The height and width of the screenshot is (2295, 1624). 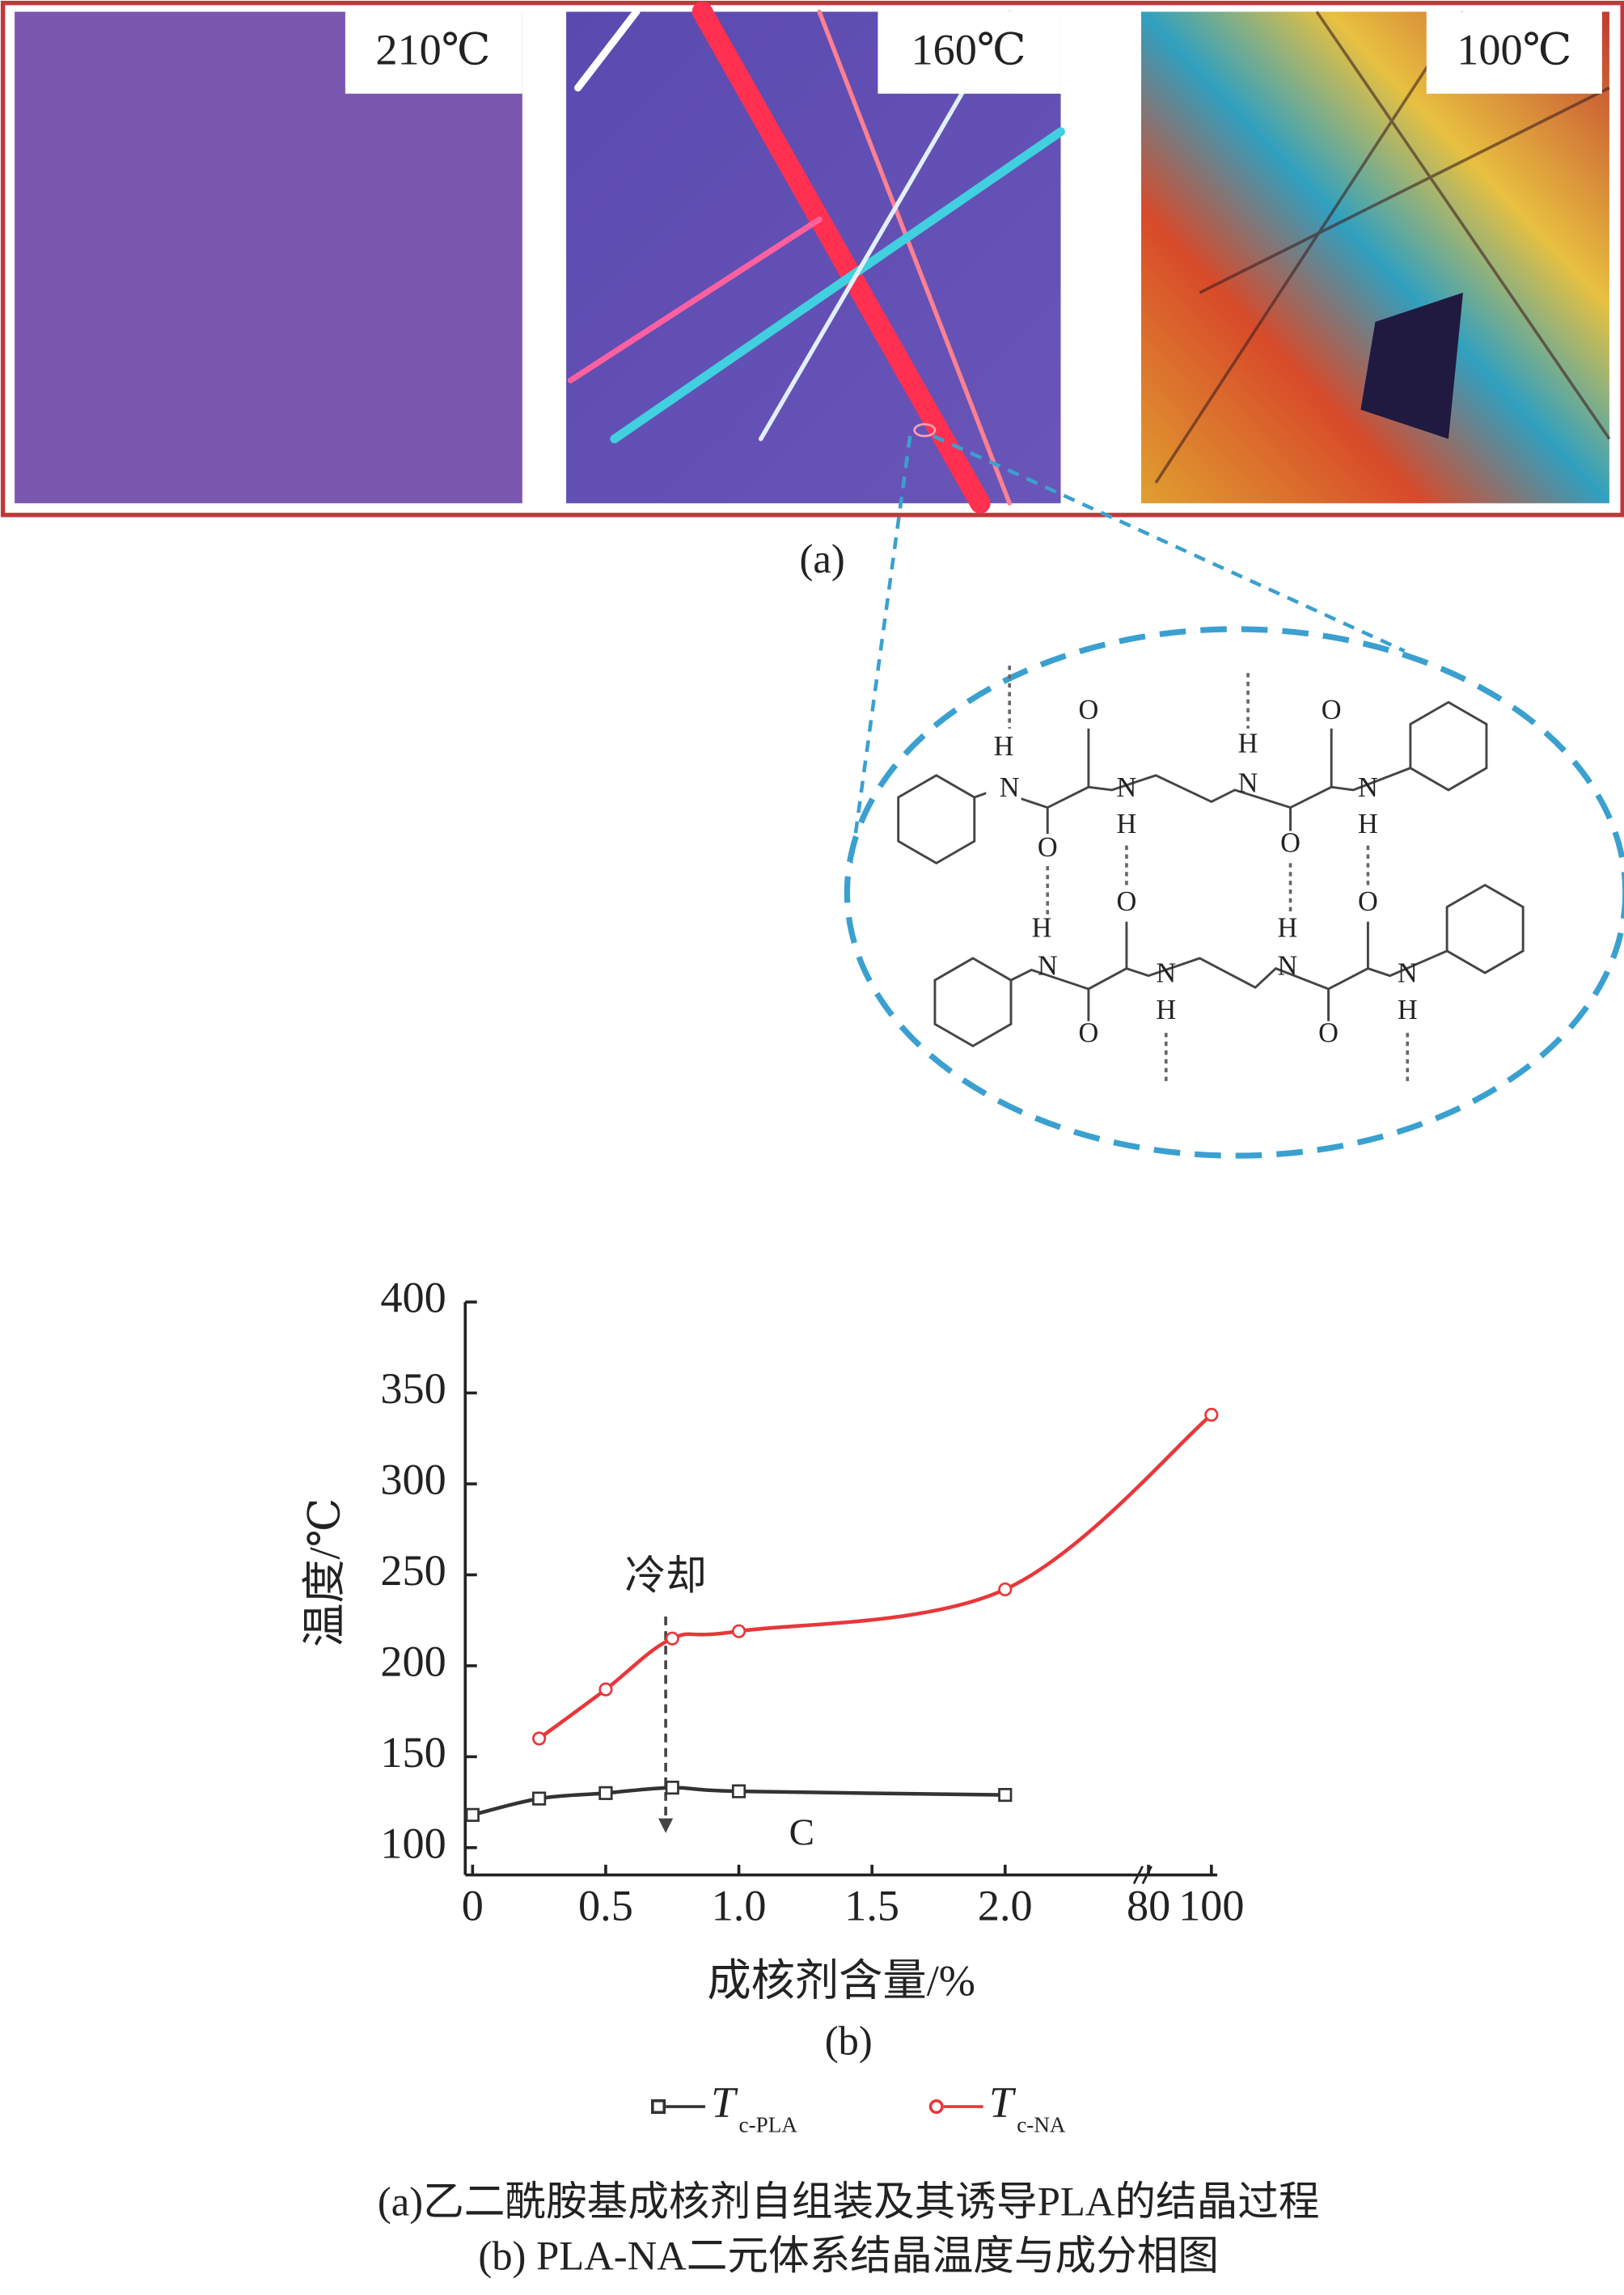 I want to click on dark-region, so click(x=1412, y=366).